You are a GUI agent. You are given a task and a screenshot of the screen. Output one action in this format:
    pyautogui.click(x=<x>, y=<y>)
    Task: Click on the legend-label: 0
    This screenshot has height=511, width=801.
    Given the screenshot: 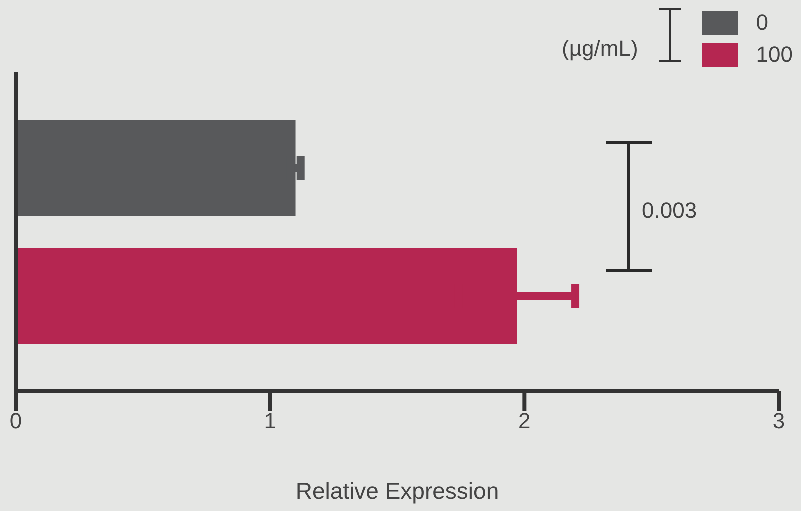 What is the action you would take?
    pyautogui.click(x=762, y=23)
    